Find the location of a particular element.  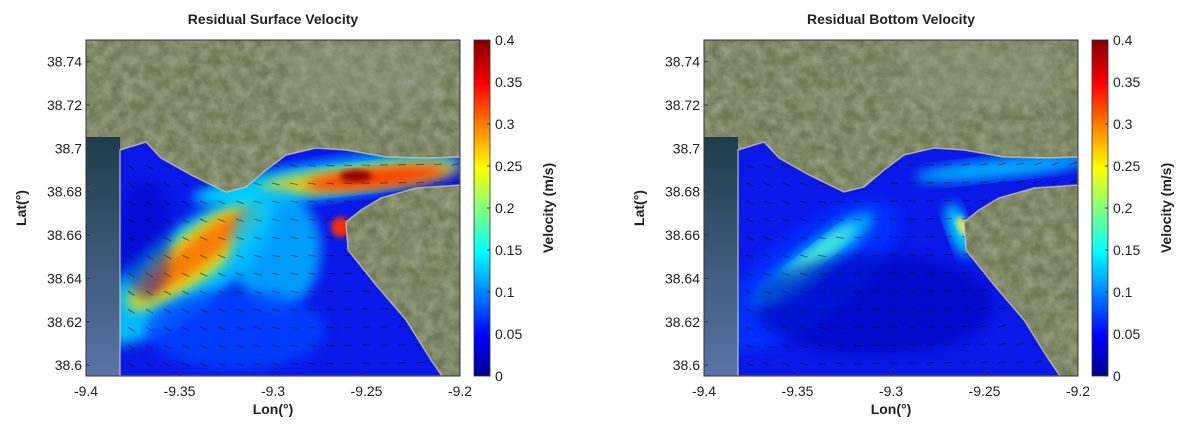

jet-orange is located at coordinates (201, 250).